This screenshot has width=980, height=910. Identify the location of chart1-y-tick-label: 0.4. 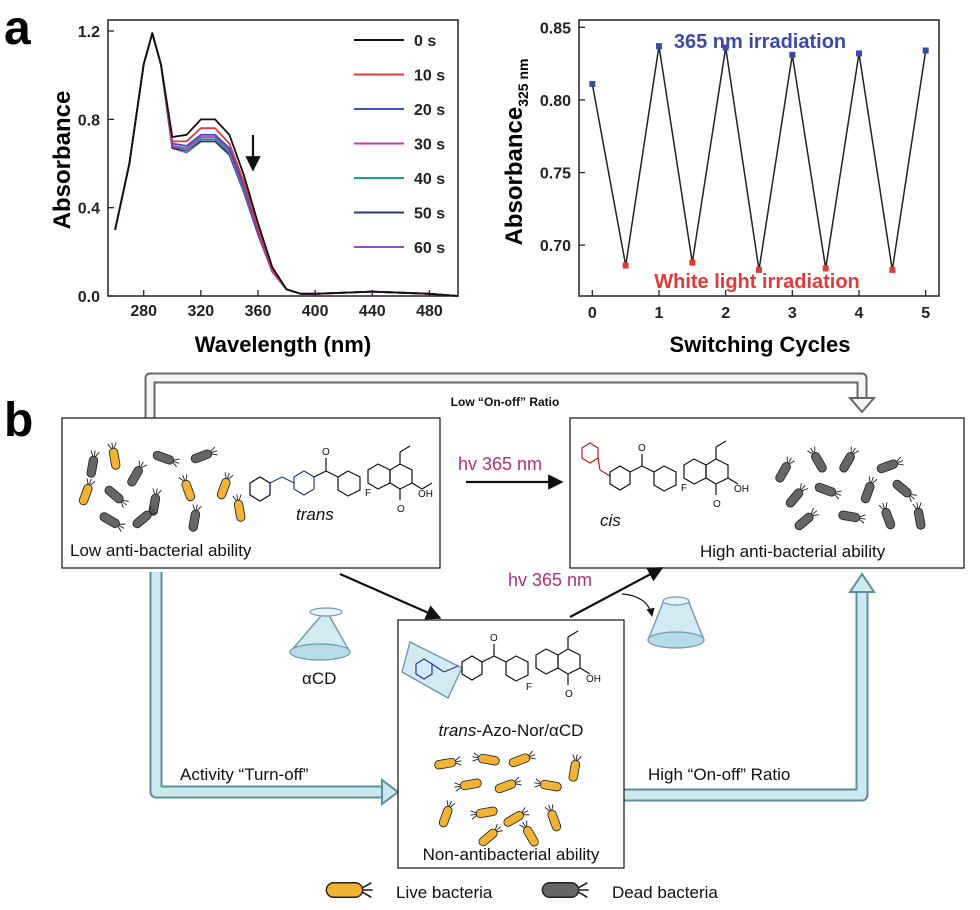
(89, 209).